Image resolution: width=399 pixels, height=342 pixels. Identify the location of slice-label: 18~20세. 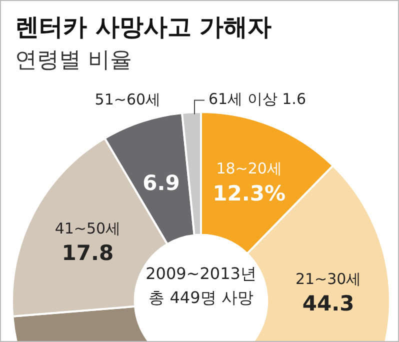
(249, 169).